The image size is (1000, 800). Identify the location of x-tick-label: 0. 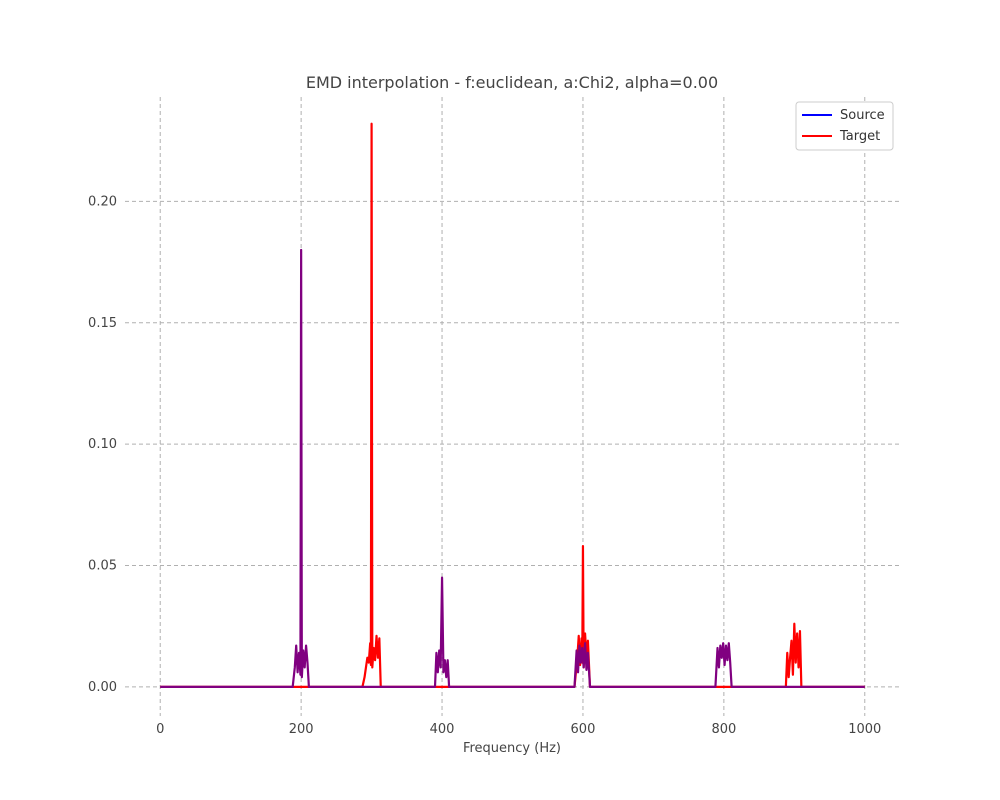
(160, 729).